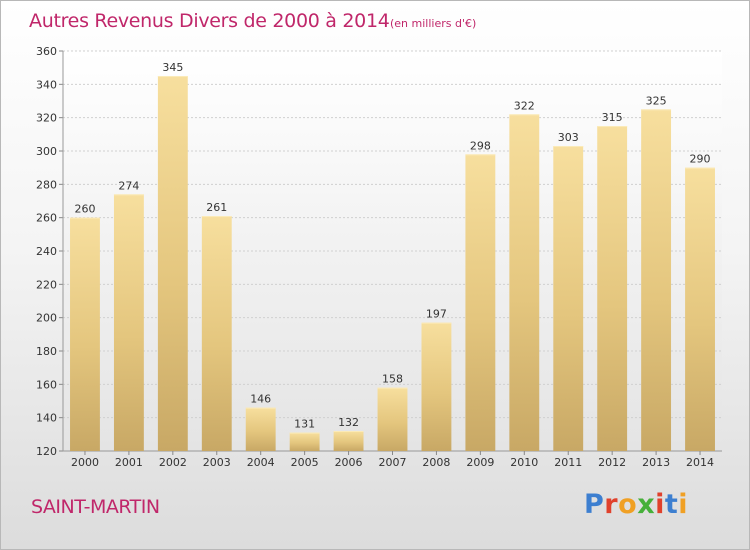 Image resolution: width=750 pixels, height=550 pixels. I want to click on x-tick-label: 2009, so click(480, 462).